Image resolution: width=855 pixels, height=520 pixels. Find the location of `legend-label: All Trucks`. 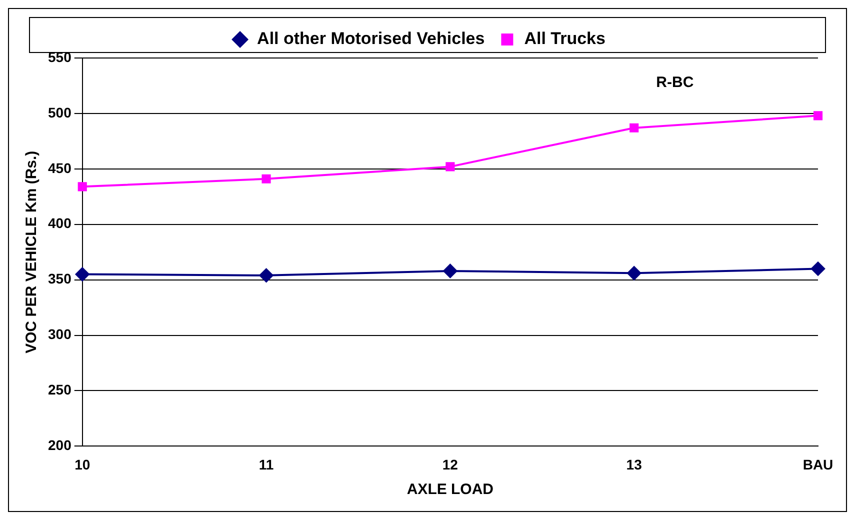

legend-label: All Trucks is located at coordinates (565, 38).